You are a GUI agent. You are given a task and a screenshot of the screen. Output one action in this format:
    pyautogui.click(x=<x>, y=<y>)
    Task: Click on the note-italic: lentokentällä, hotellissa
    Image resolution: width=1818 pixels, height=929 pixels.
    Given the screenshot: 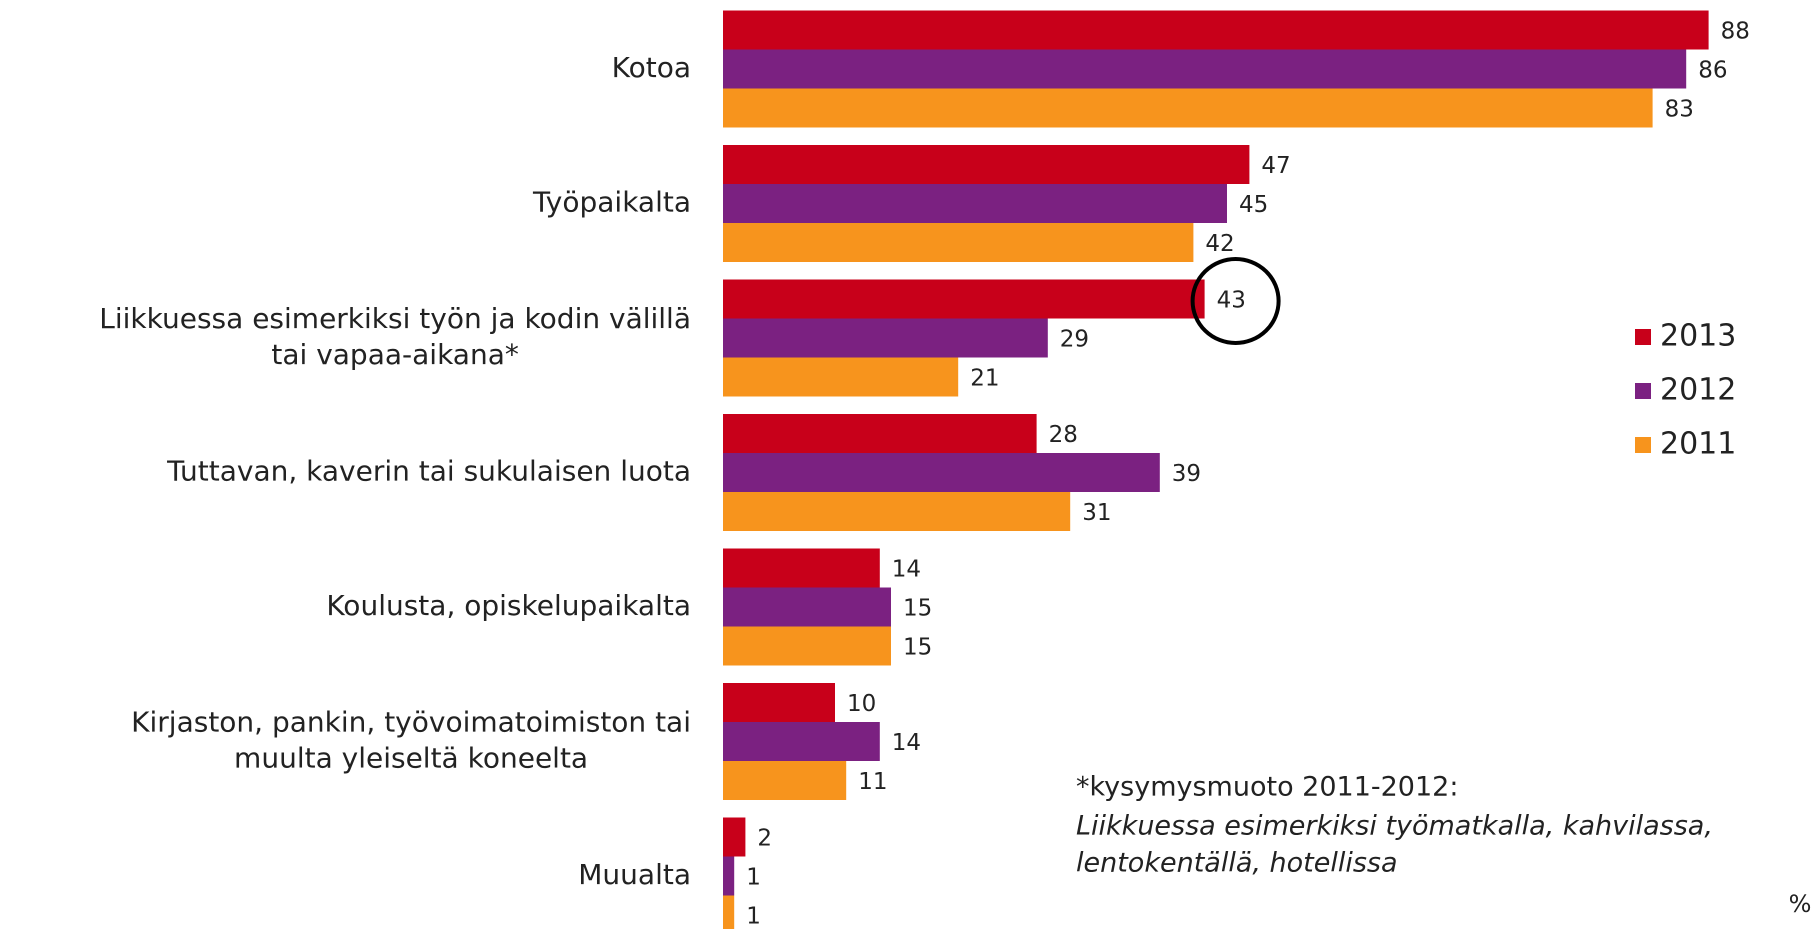 What is the action you would take?
    pyautogui.click(x=1237, y=863)
    